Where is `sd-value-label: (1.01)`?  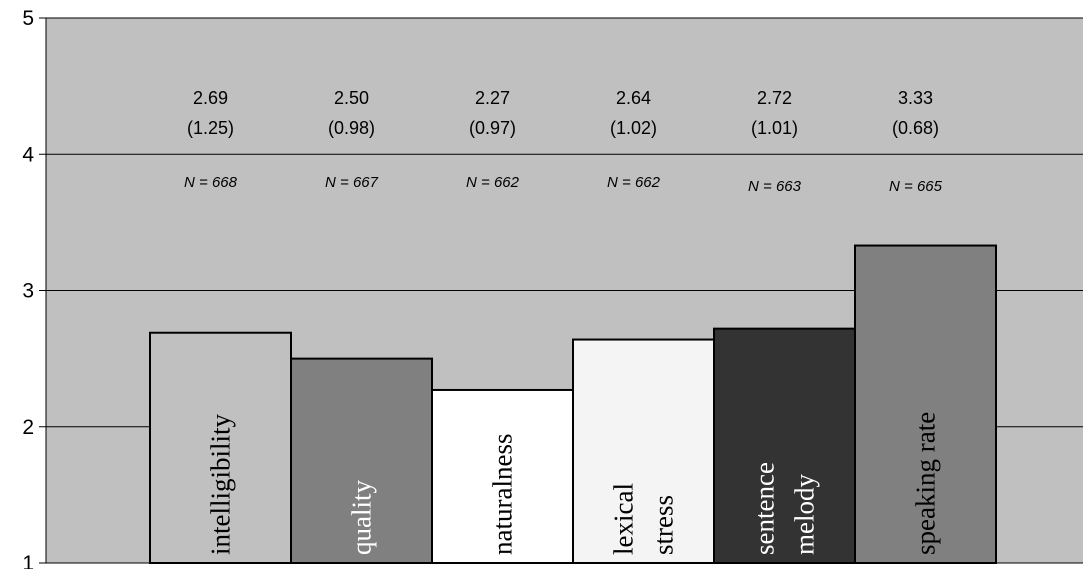 sd-value-label: (1.01) is located at coordinates (774, 128).